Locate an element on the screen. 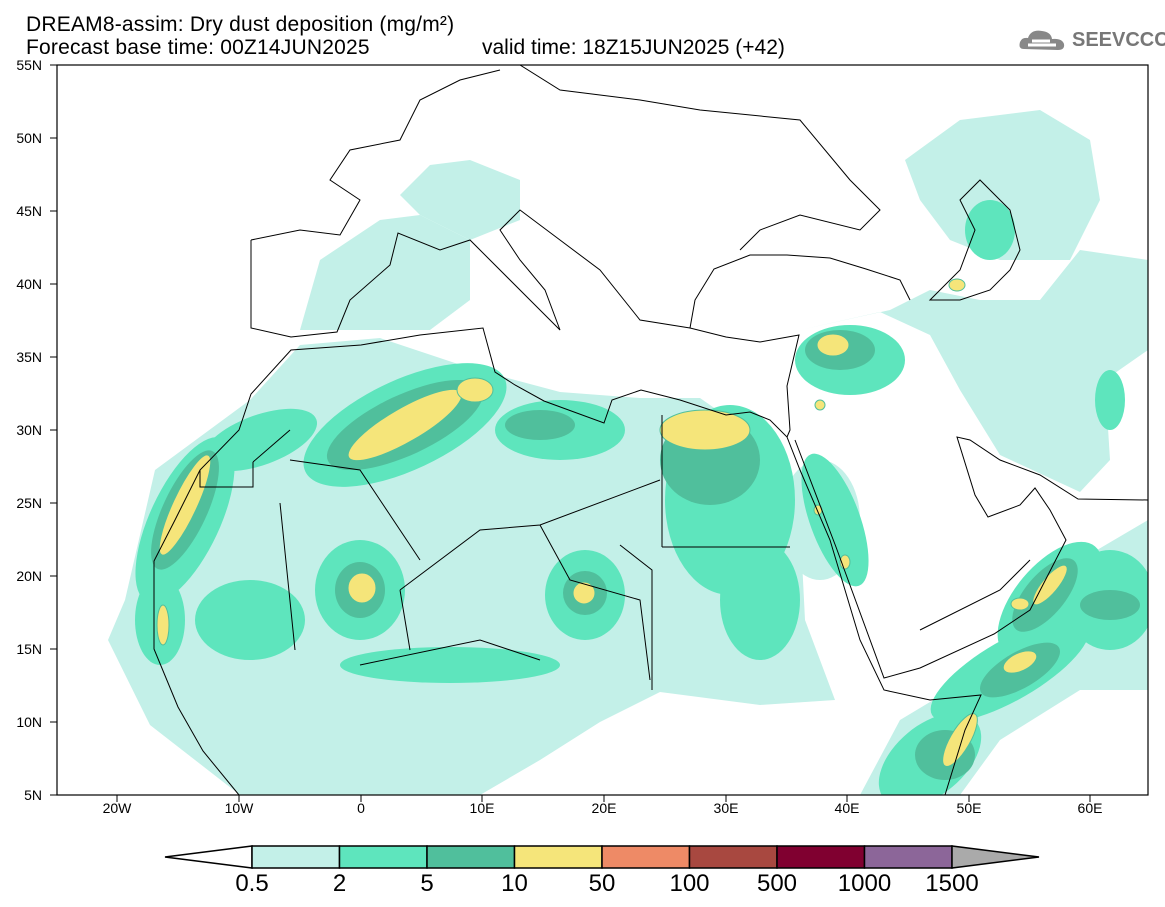  lat-label: 30N is located at coordinates (29, 430).